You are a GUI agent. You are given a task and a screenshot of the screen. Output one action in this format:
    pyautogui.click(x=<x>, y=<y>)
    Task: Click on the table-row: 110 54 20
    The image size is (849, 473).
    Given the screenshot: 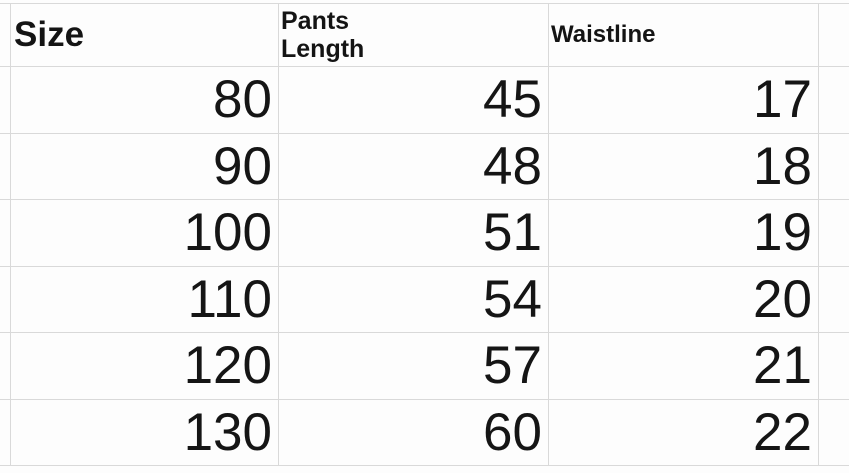 What is the action you would take?
    pyautogui.click(x=424, y=299)
    